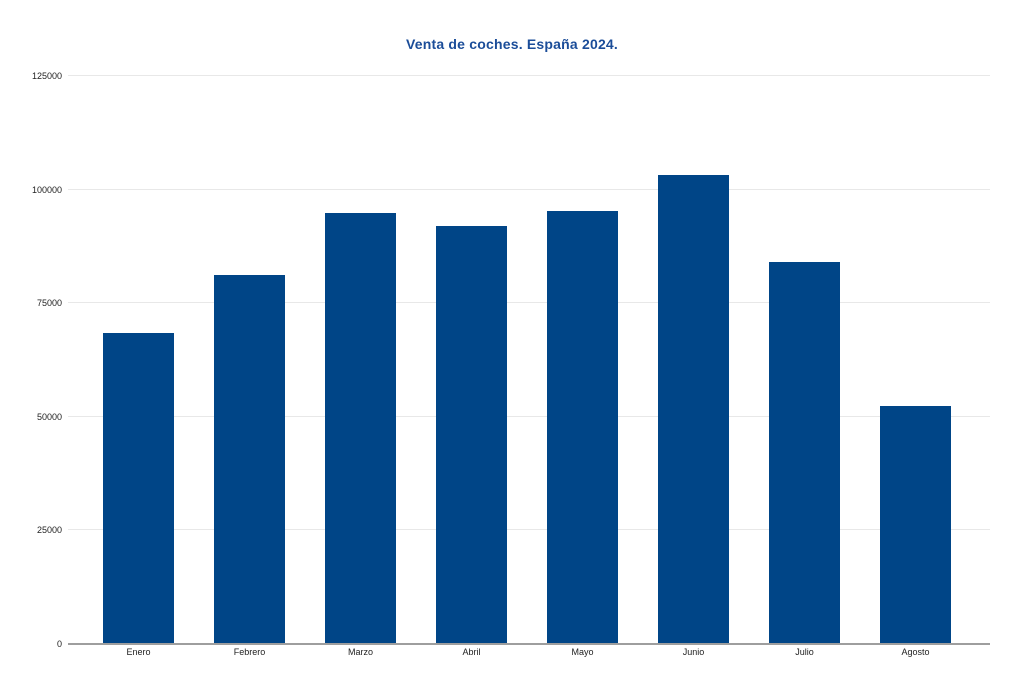 The height and width of the screenshot is (683, 1024). I want to click on bar-agosto, so click(915, 524).